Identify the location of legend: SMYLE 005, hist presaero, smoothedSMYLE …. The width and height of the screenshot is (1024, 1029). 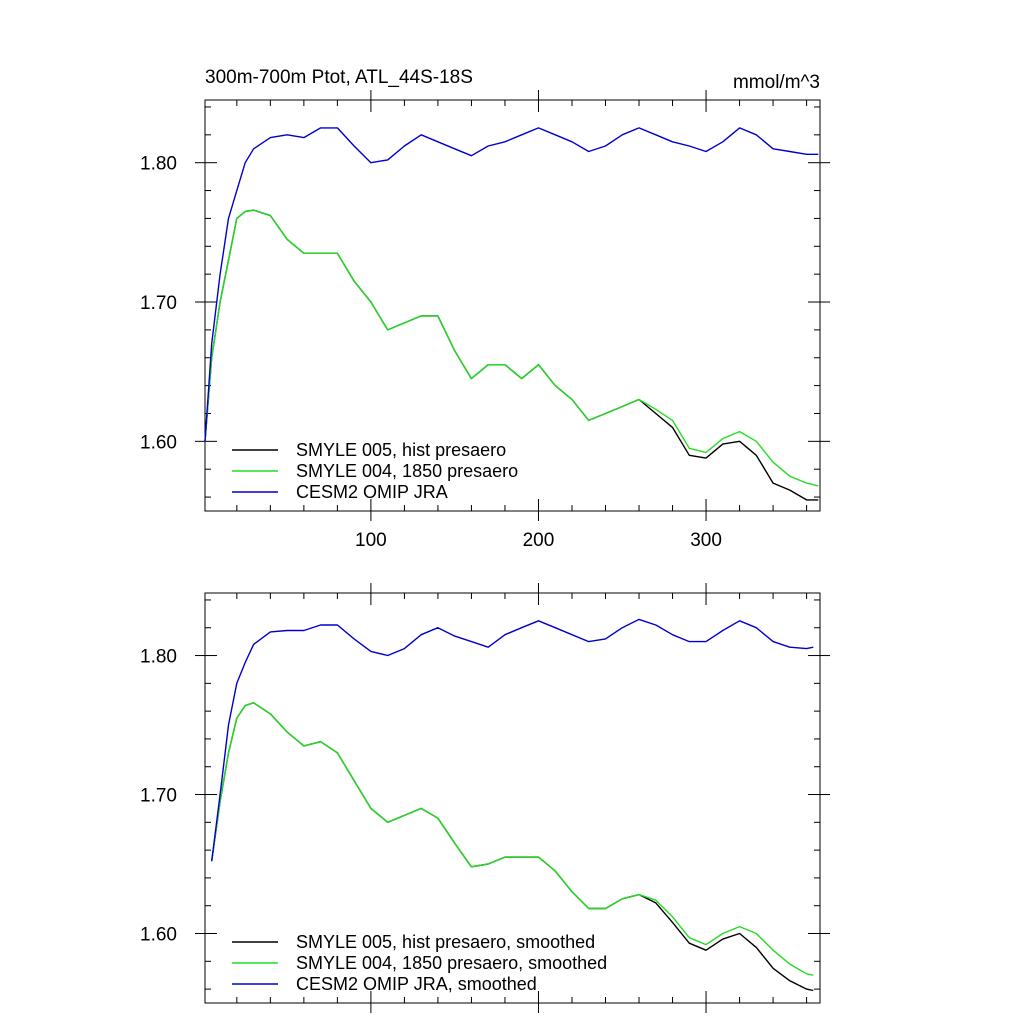
(419, 963).